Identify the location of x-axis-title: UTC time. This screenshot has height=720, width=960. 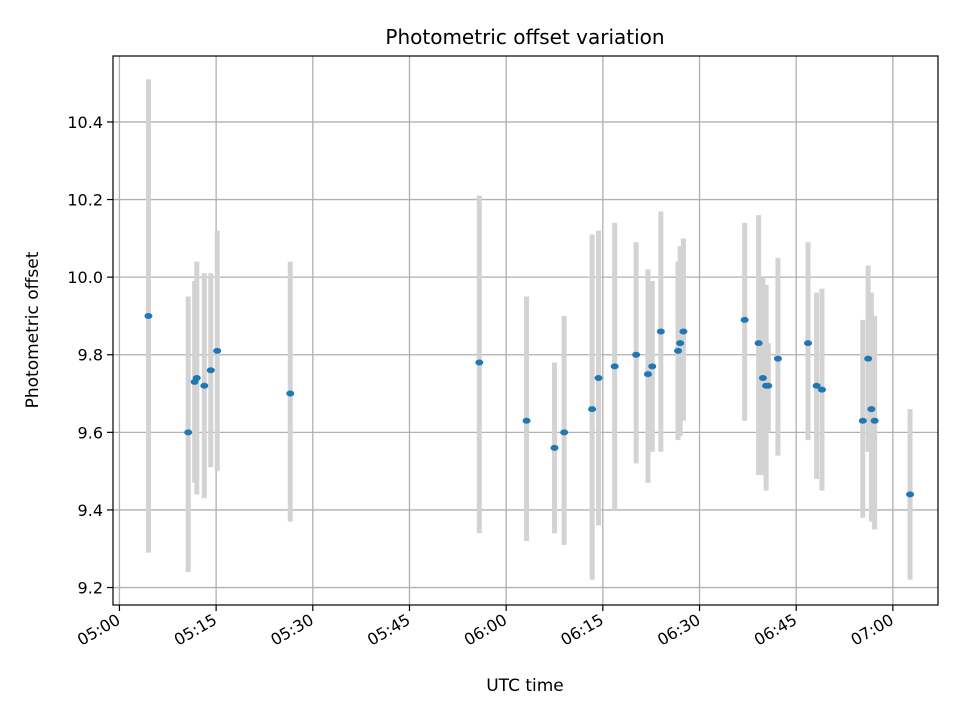
(525, 686).